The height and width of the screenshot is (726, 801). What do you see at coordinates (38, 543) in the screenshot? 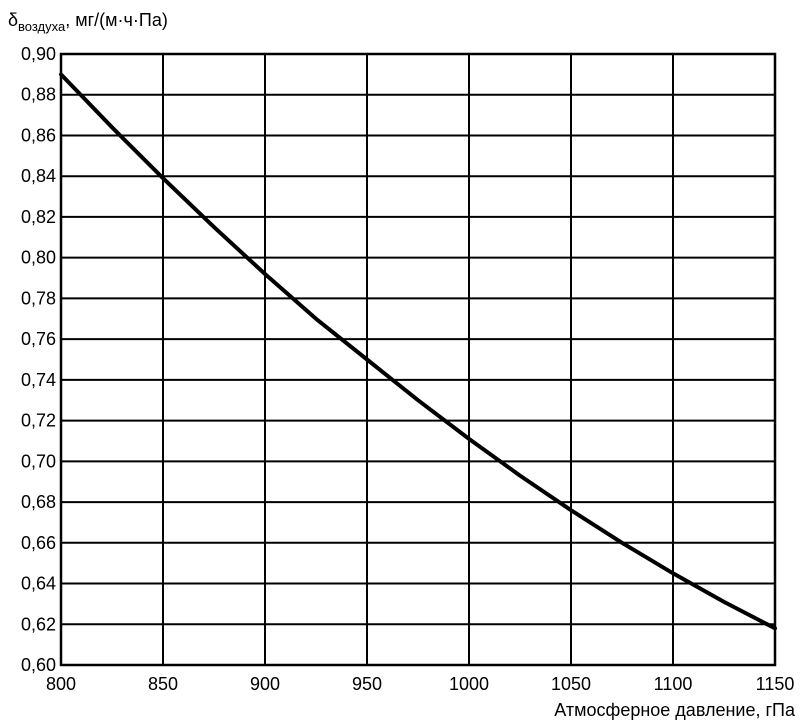
I see `y-tick-label: 0,66` at bounding box center [38, 543].